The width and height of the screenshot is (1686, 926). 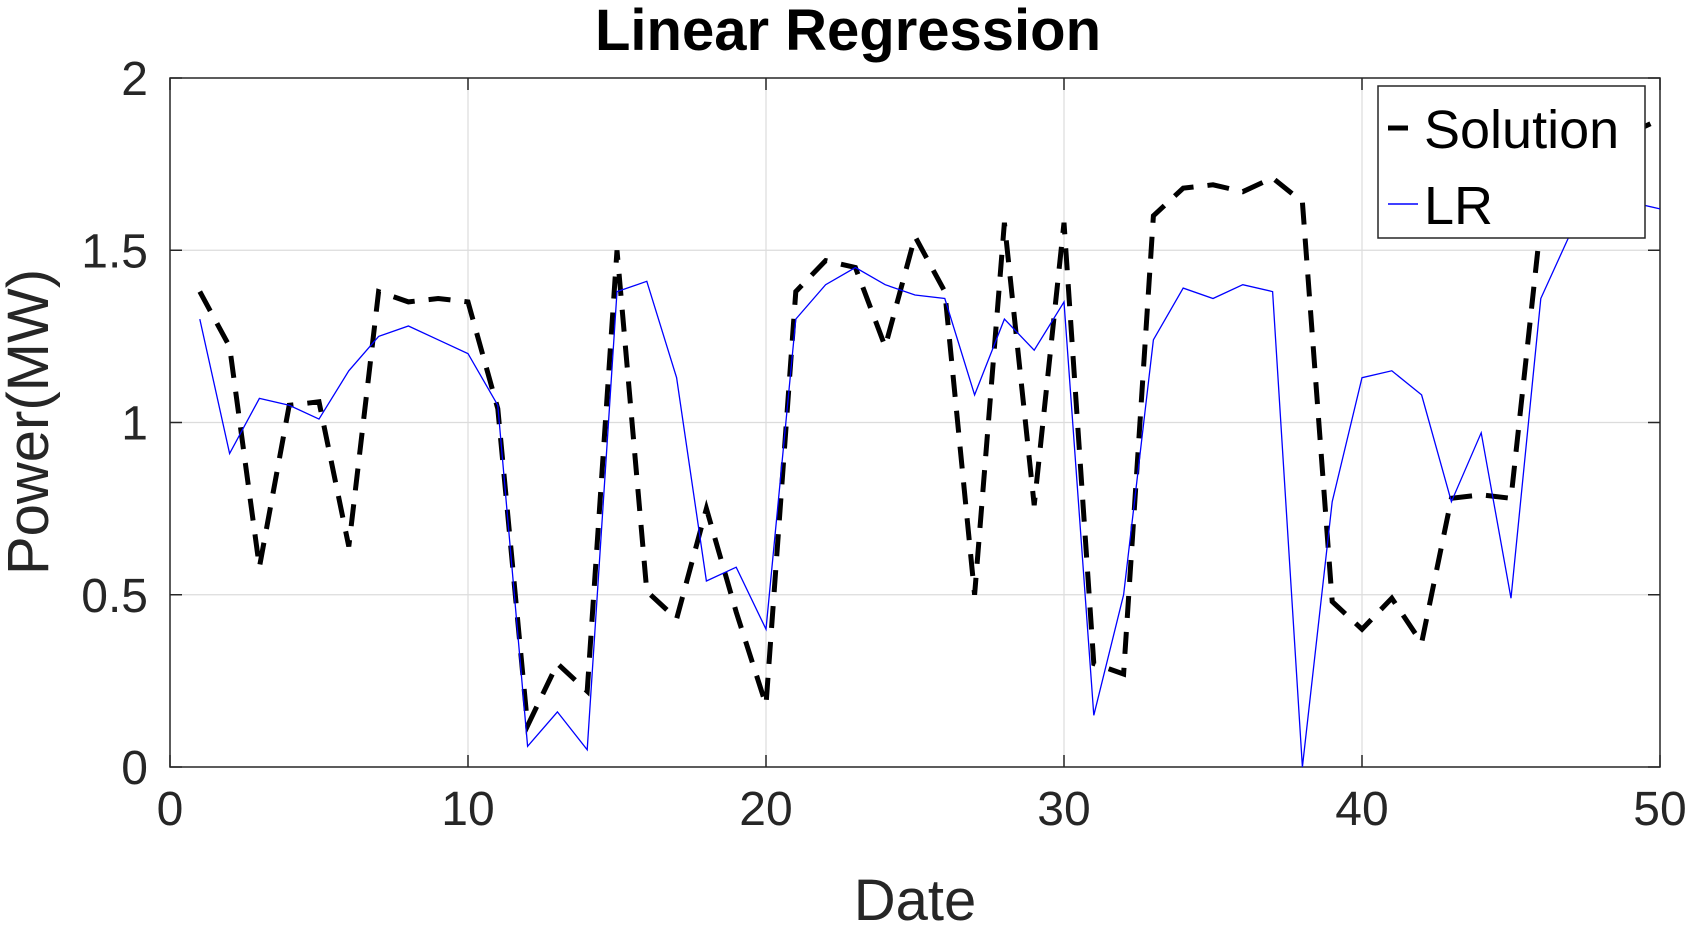 What do you see at coordinates (134, 768) in the screenshot?
I see `y-tick-label: 0` at bounding box center [134, 768].